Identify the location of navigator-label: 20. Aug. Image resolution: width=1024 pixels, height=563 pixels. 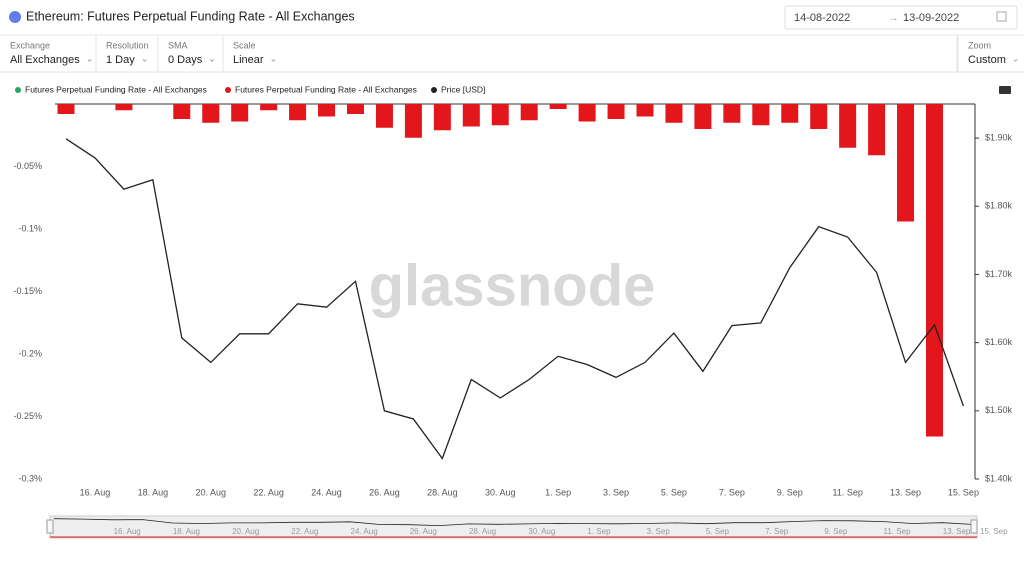
(245, 531).